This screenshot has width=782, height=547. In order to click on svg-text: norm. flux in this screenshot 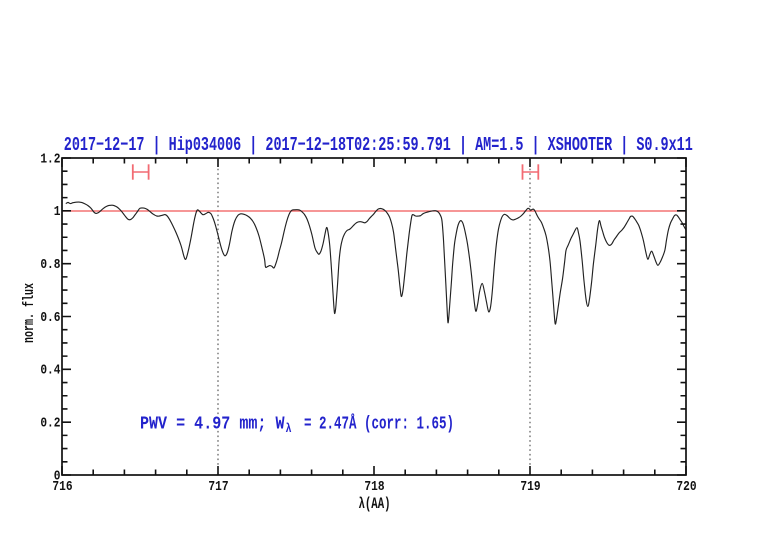, I will do `click(29, 313)`.